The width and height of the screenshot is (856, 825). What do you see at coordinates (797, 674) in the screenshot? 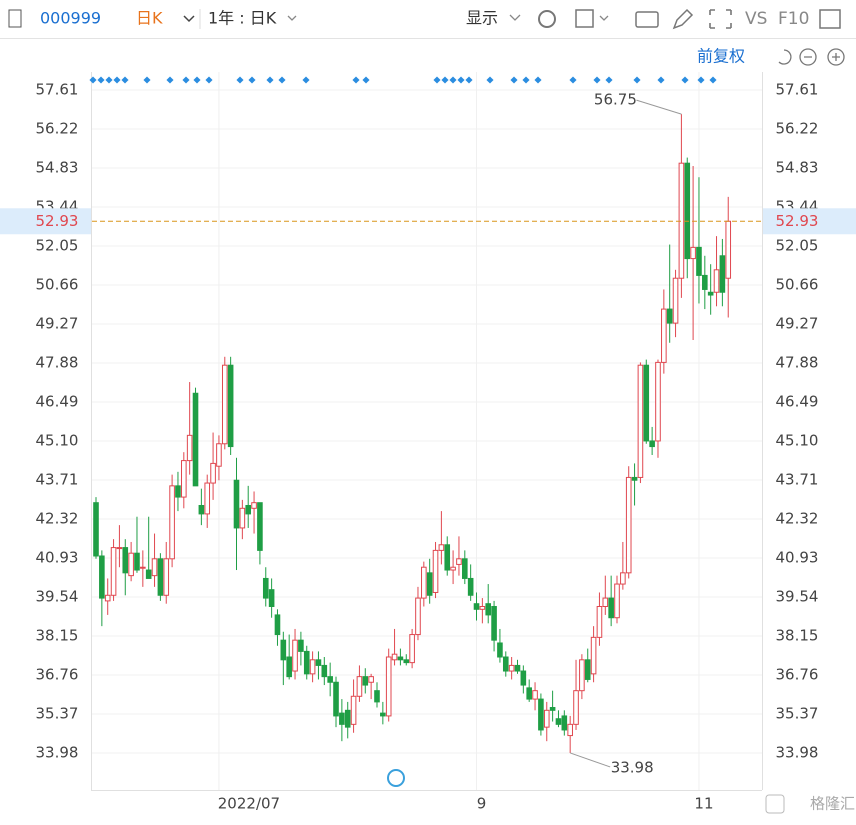
I see `y-tick-label: 36.76` at bounding box center [797, 674].